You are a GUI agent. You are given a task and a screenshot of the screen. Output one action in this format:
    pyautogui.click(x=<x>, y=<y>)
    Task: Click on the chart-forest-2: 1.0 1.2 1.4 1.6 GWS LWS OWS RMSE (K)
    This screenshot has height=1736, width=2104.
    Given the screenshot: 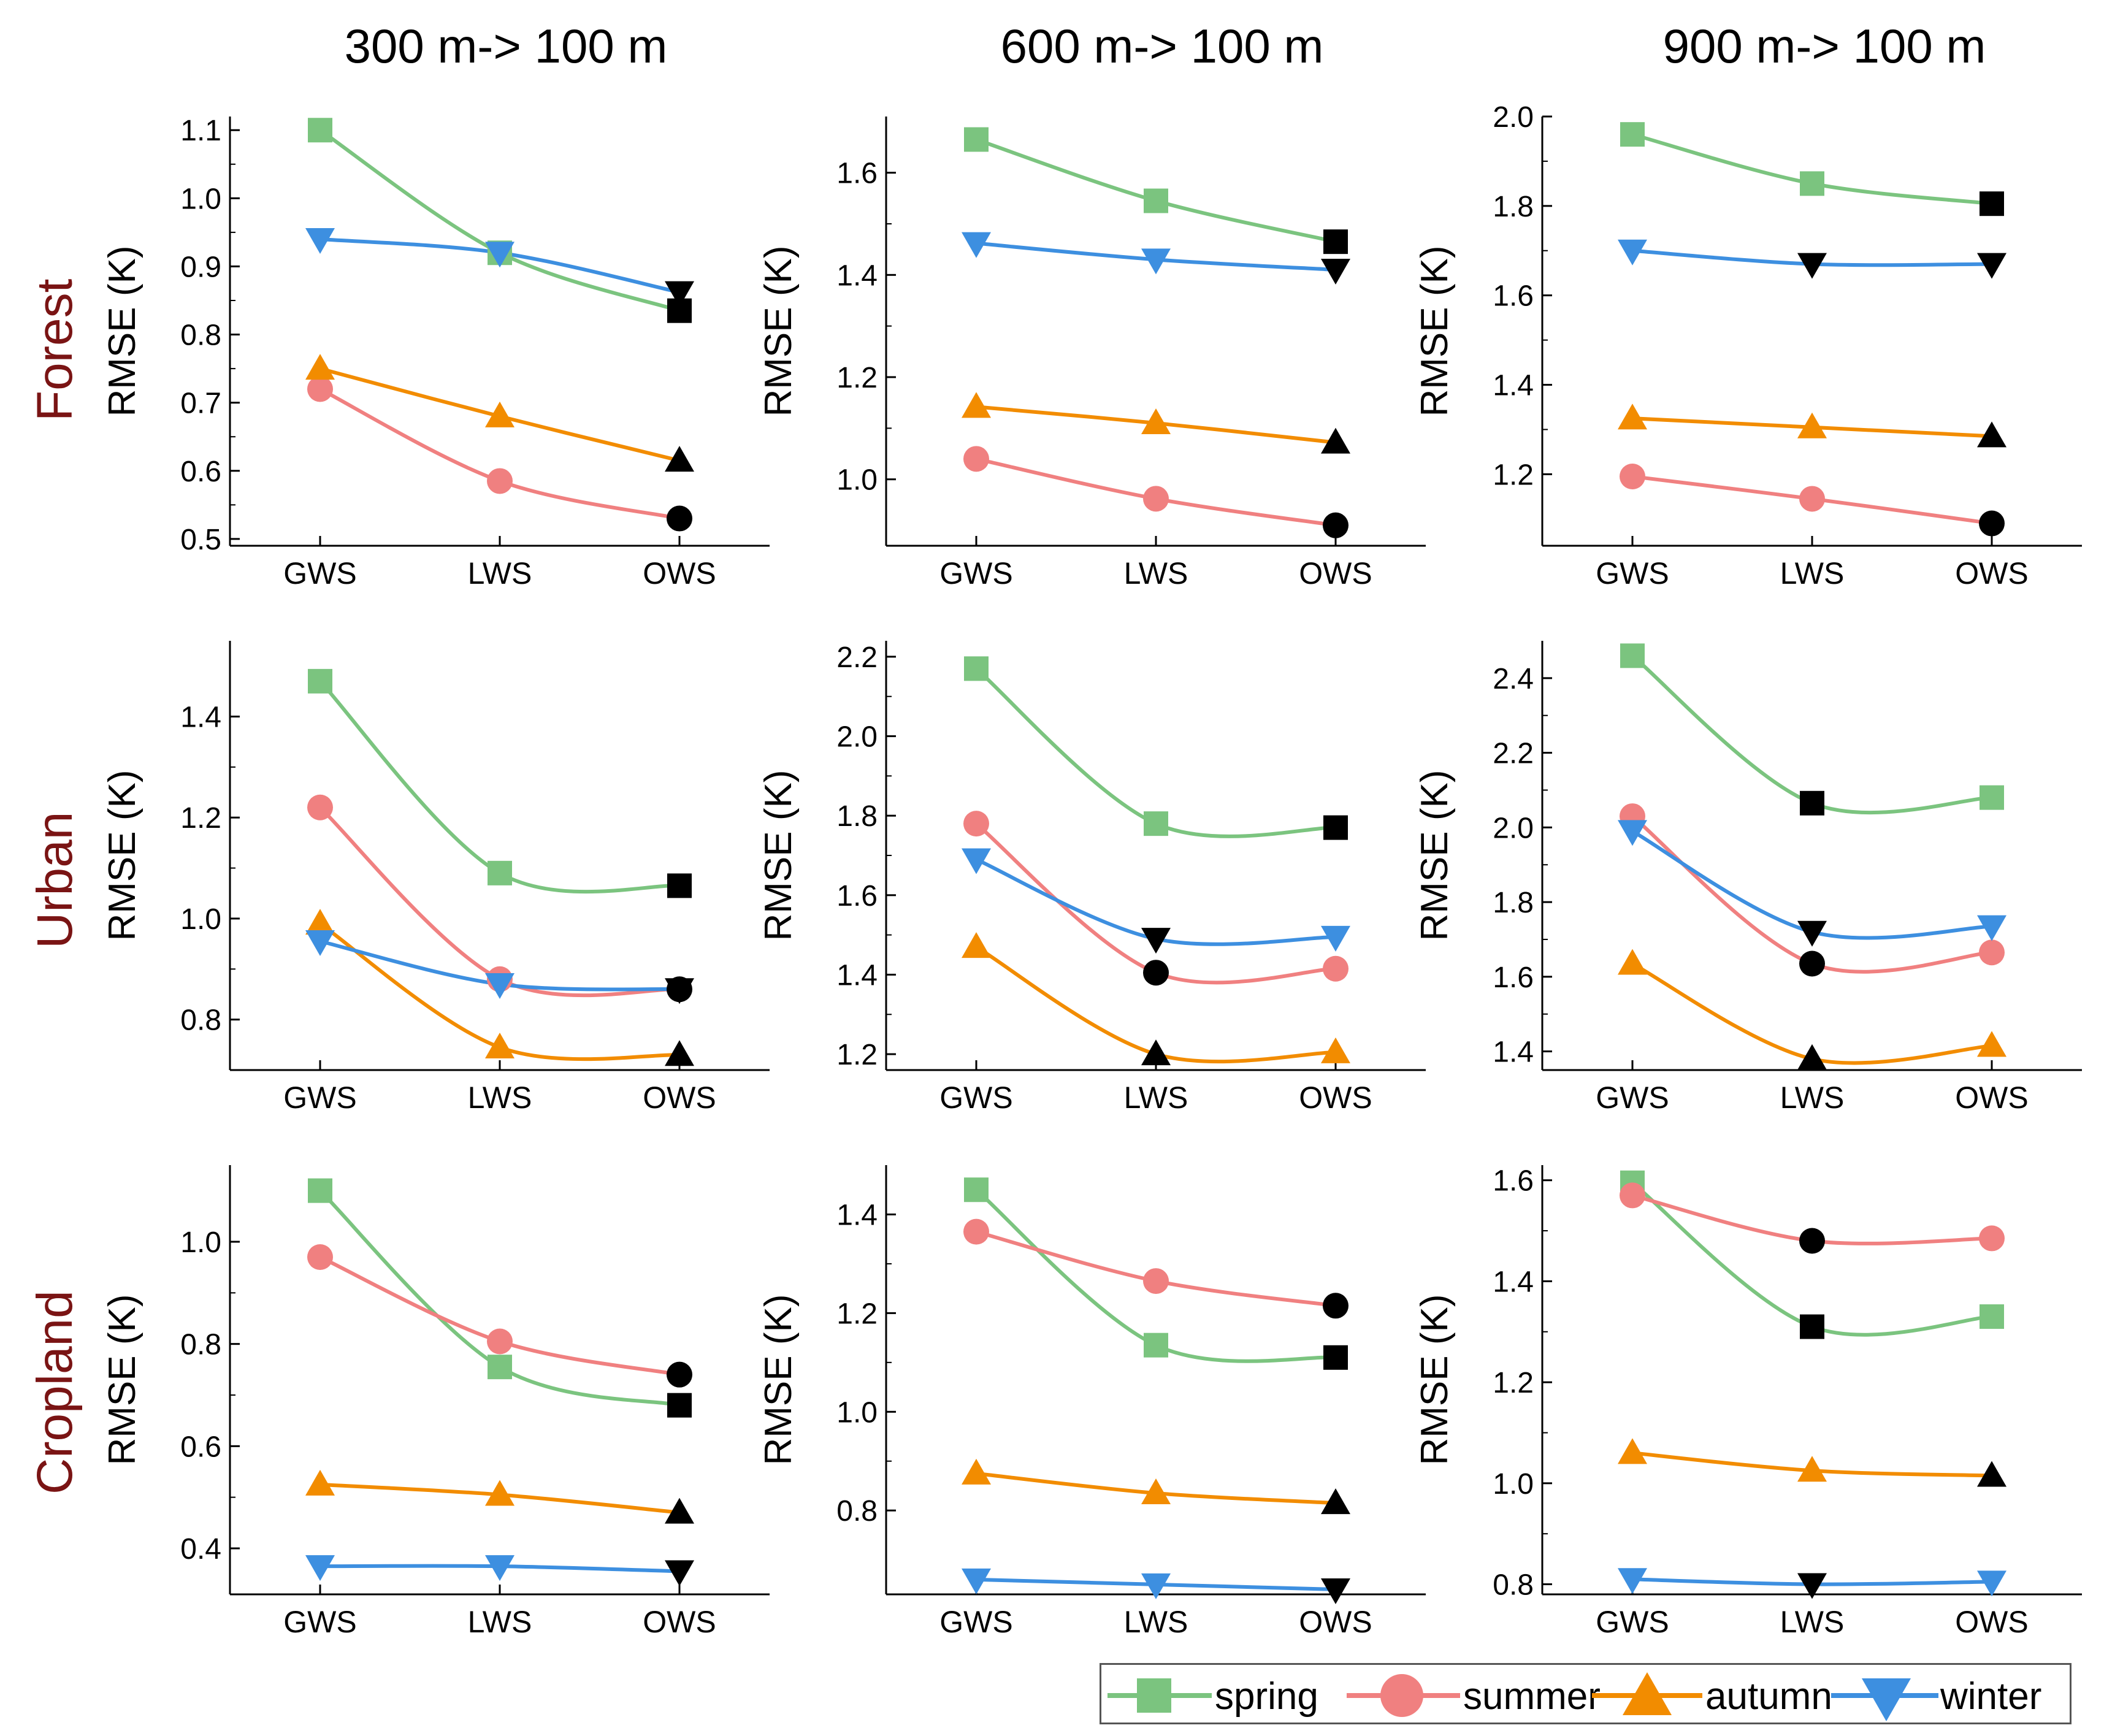 What is the action you would take?
    pyautogui.click(x=1091, y=354)
    